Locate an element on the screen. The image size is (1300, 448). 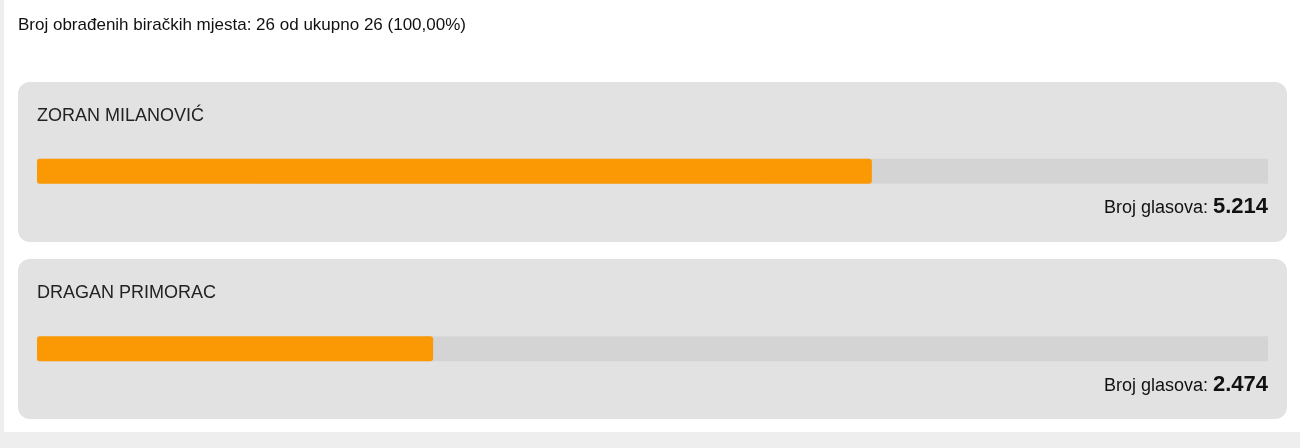
chart-title: Broj obrađenih biračkih mjesta: 26 od ukupno 26 (100,00%) is located at coordinates (242, 25).